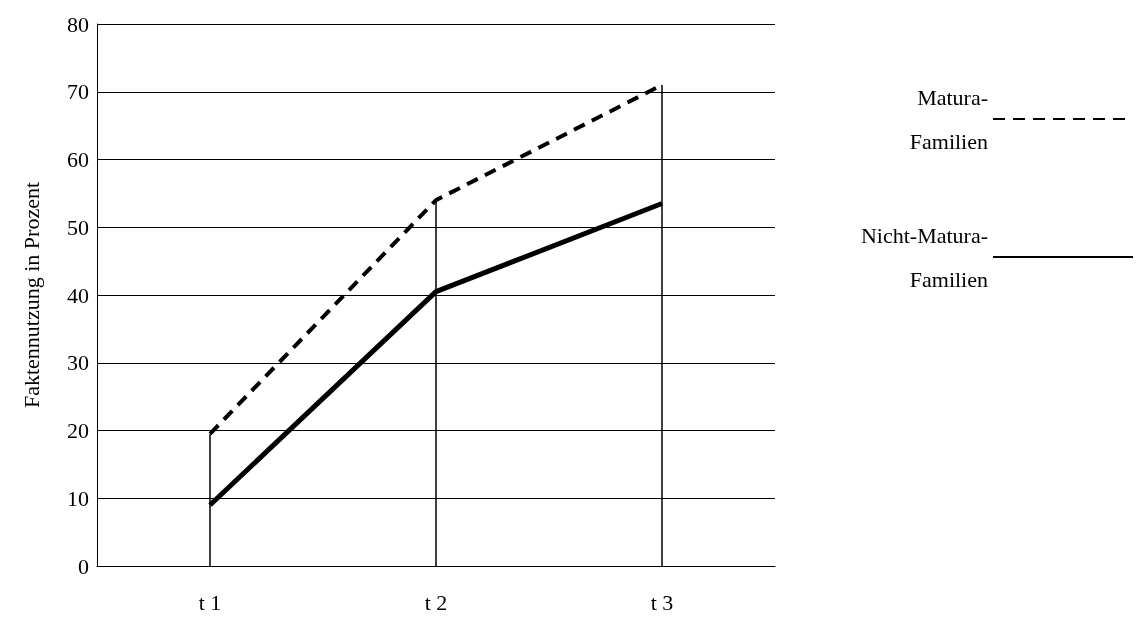  Describe the element at coordinates (210, 602) in the screenshot. I see `x-tick-label: t 1` at that location.